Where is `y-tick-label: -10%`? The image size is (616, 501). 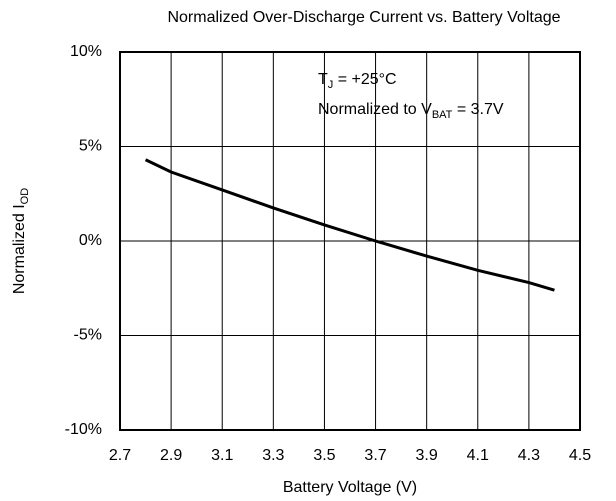 y-tick-label: -10% is located at coordinates (83, 429).